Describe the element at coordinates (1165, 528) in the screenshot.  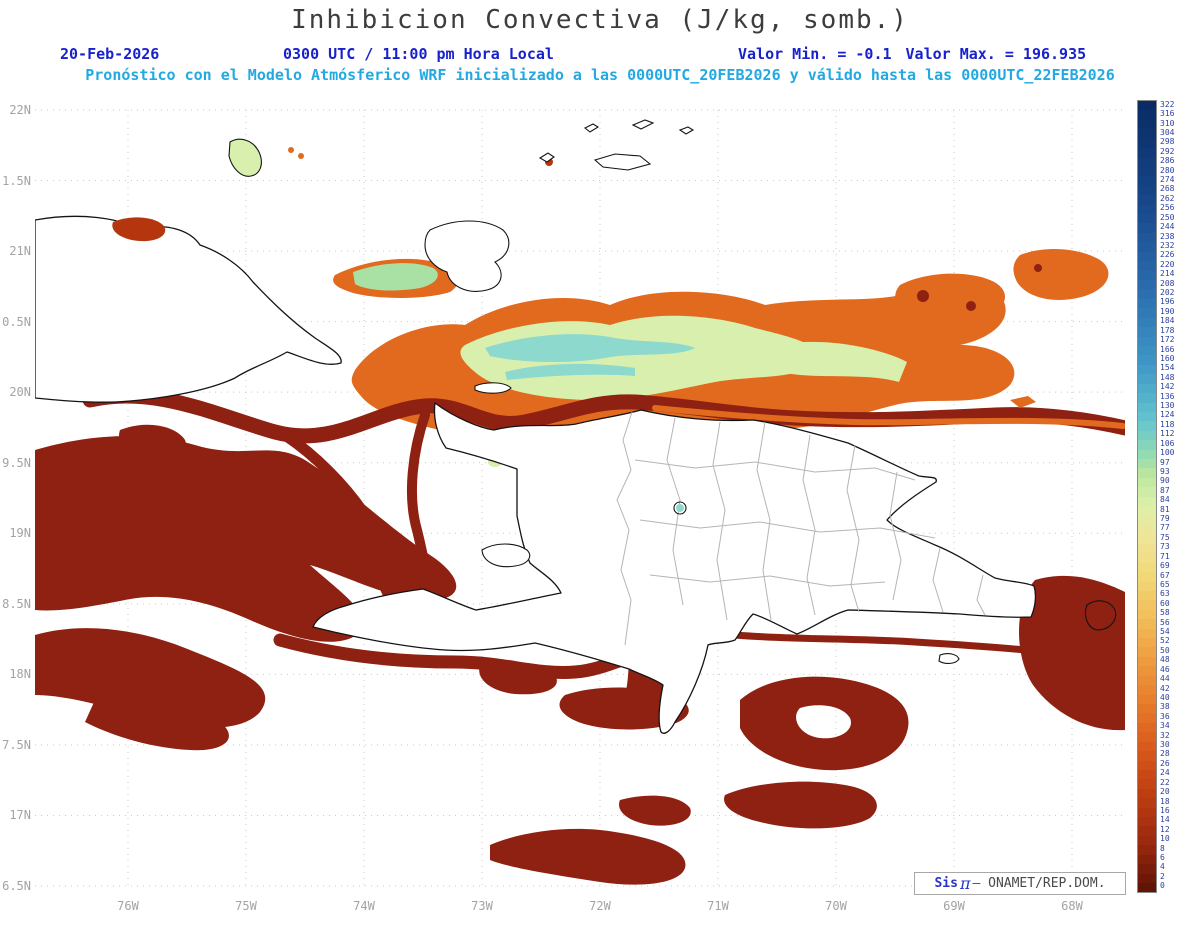
I see `colorbar-tick-label: 77` at that location.